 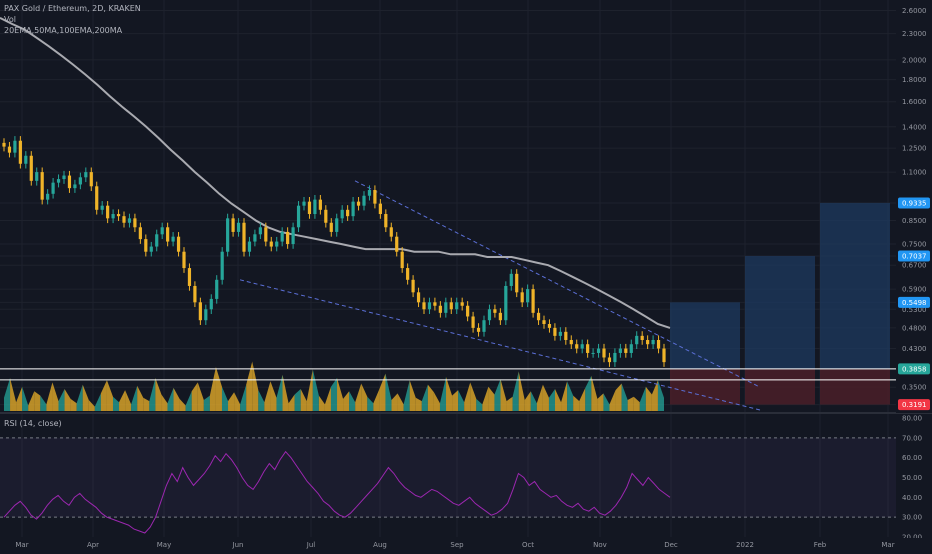 What do you see at coordinates (914, 302) in the screenshot?
I see `price-badge` at bounding box center [914, 302].